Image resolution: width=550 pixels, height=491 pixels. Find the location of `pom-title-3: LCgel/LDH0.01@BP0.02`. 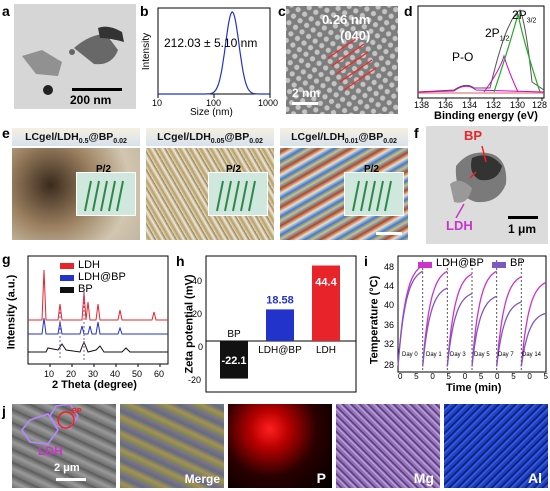

pom-title-3: LCgel/LDH0.01@BP0.02 is located at coordinates (344, 137).